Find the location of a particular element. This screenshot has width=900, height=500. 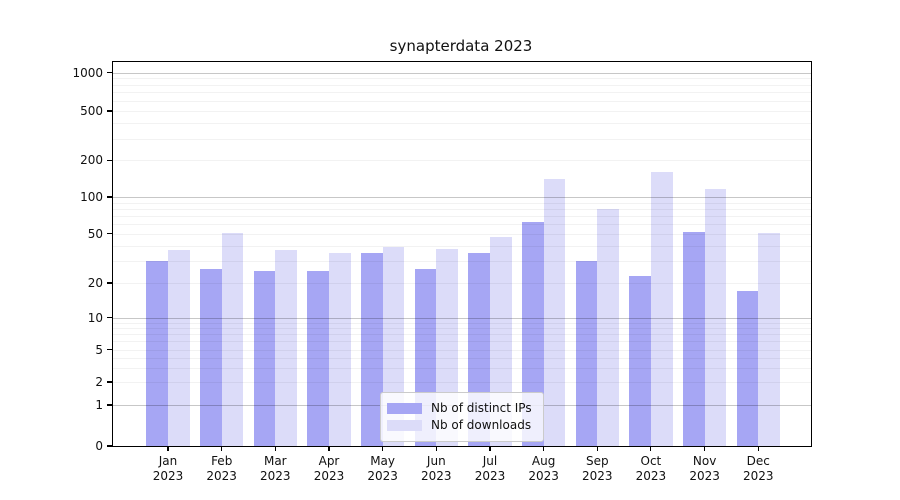

x-tick-oct is located at coordinates (651, 448).